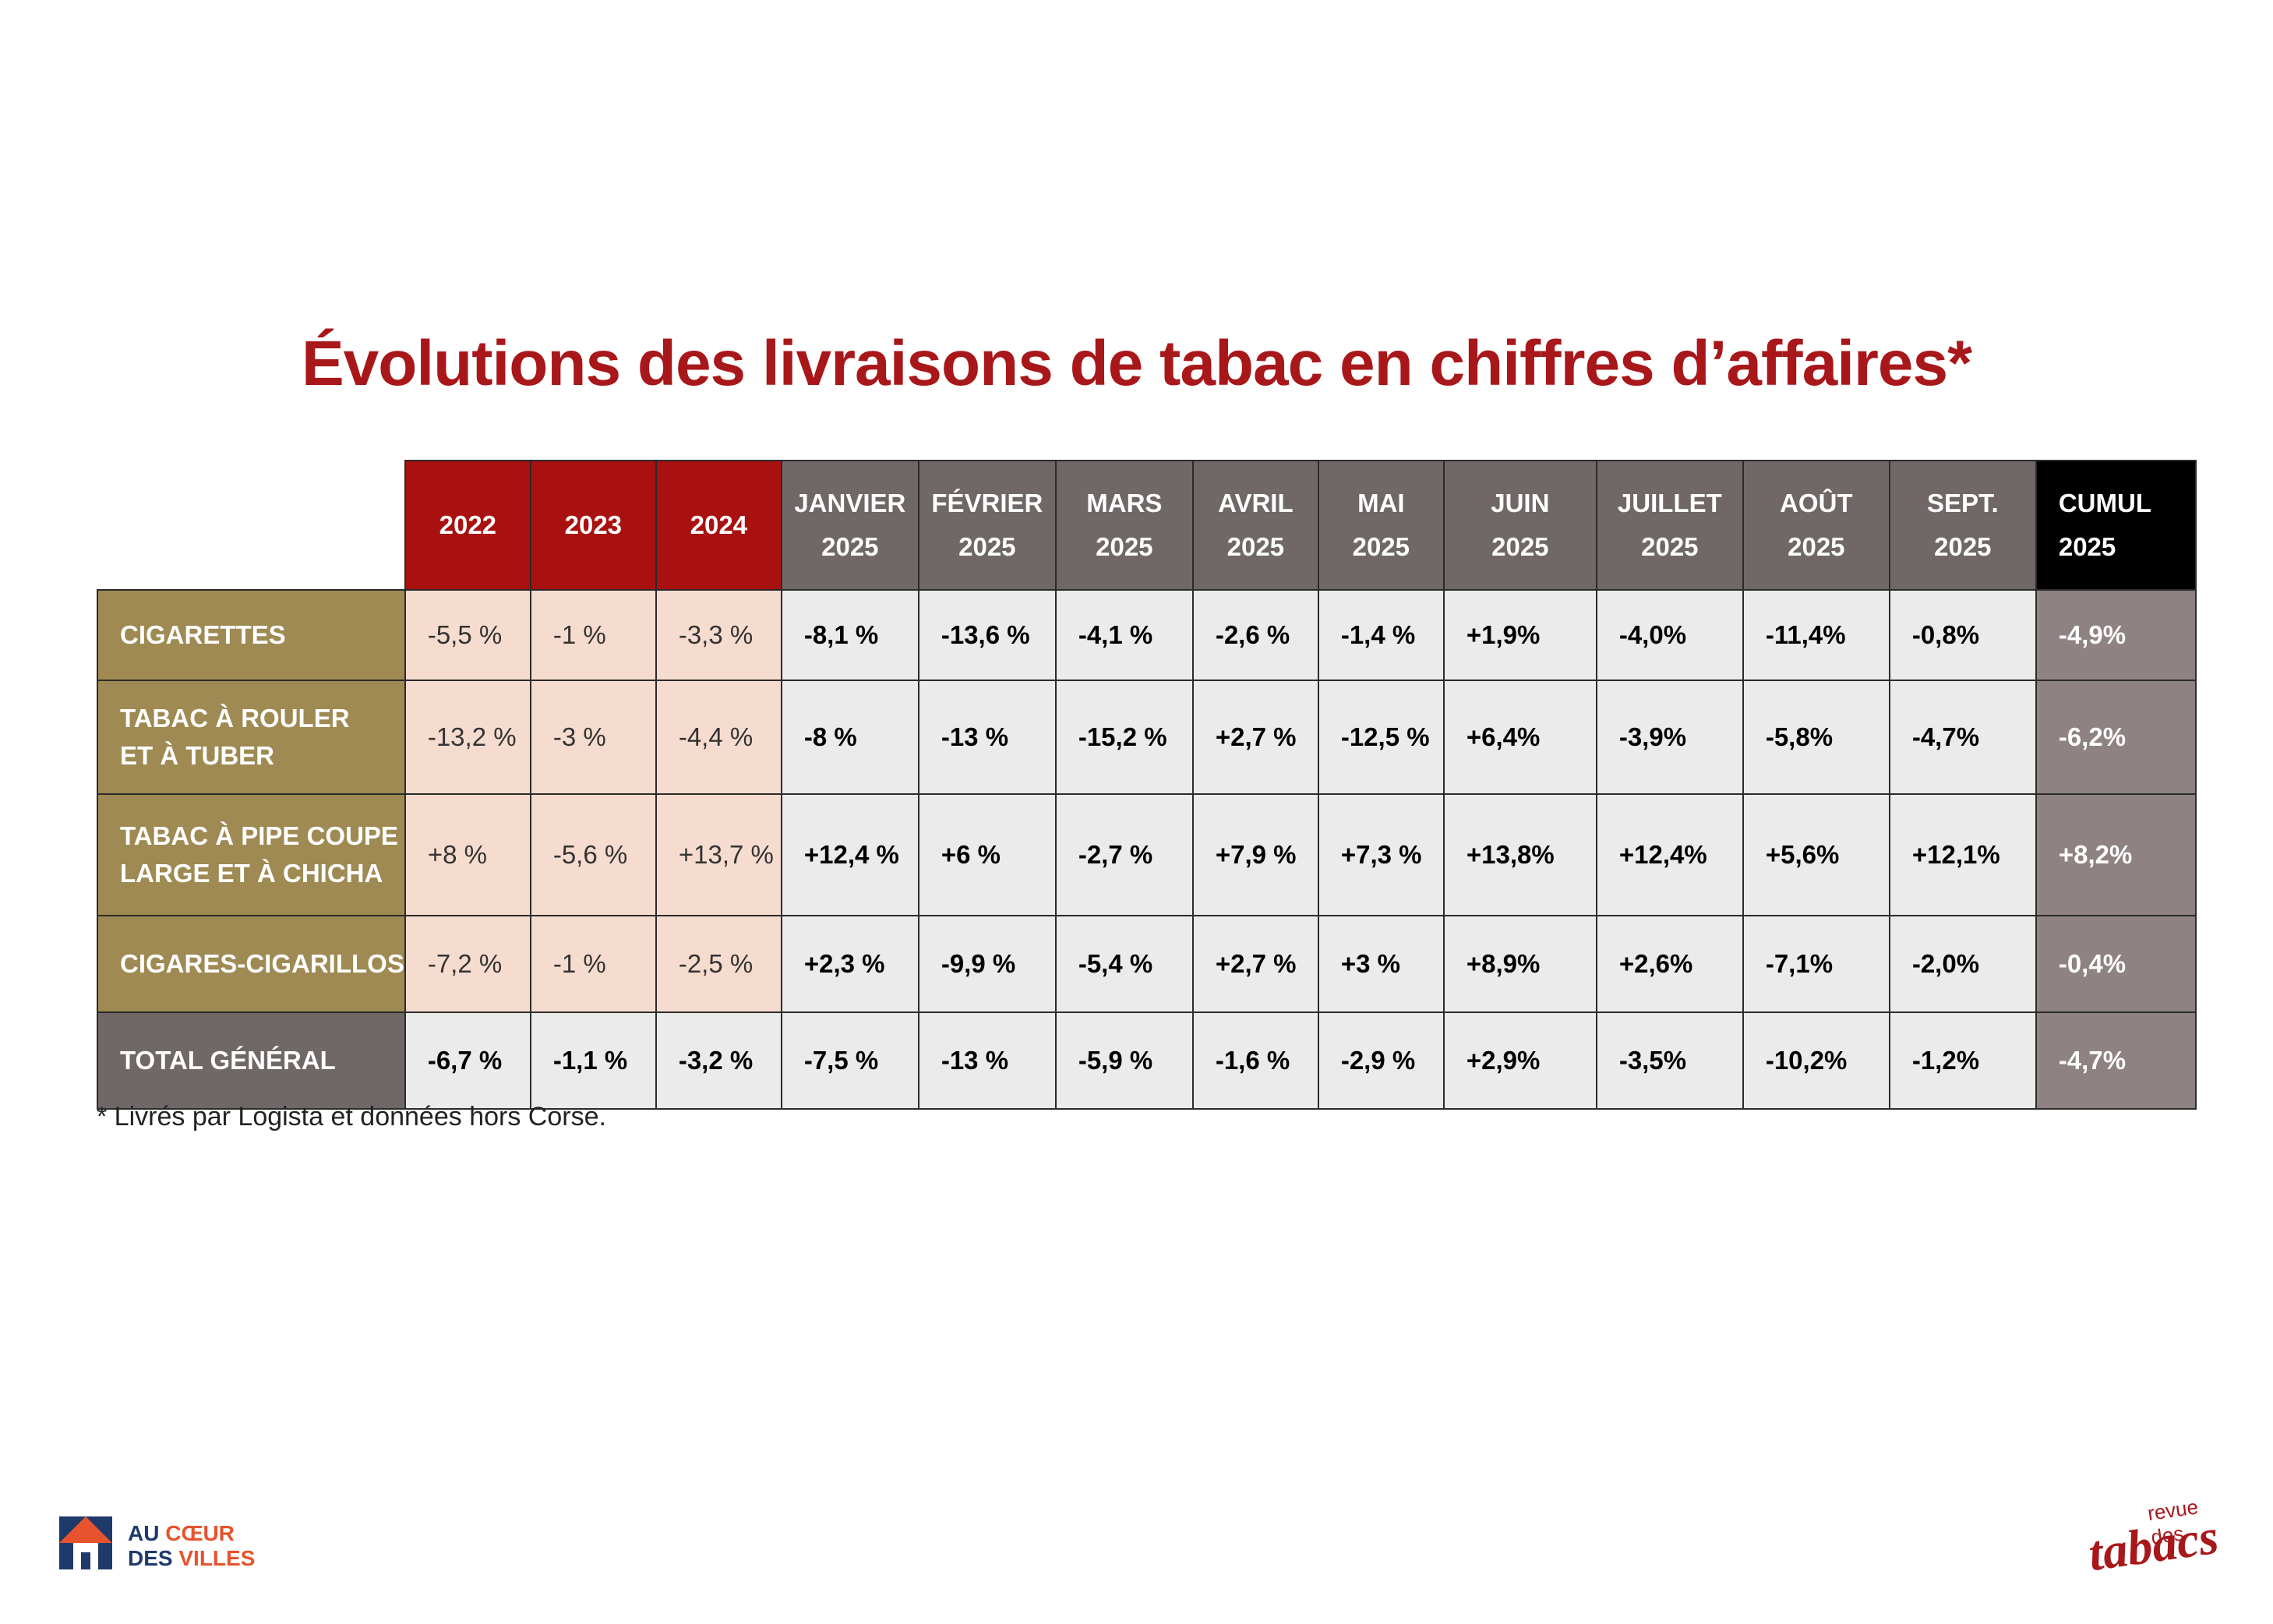  I want to click on data-cell: +7,9 %, so click(1255, 854).